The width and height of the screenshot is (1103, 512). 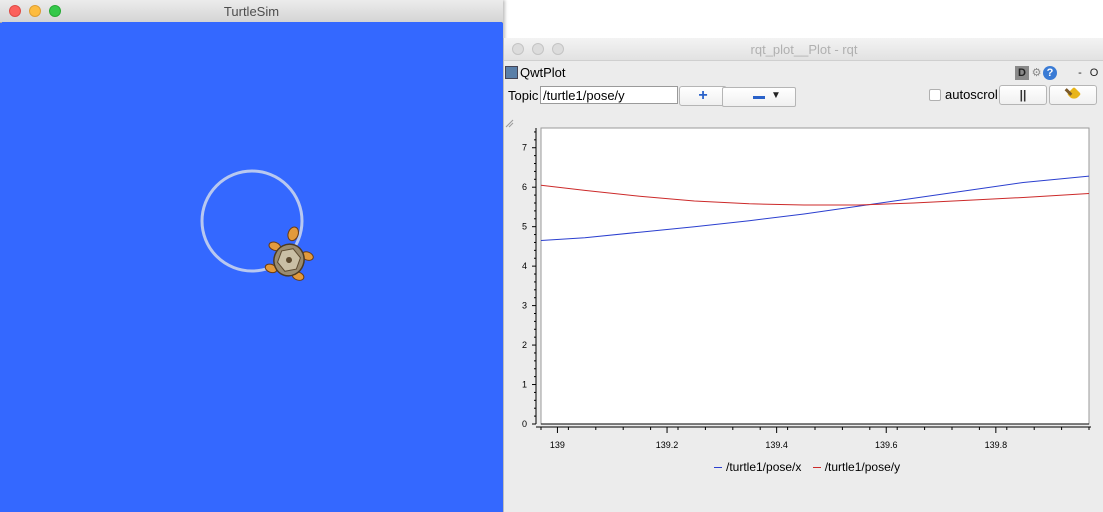 What do you see at coordinates (524, 148) in the screenshot?
I see `y-tick-label: 7` at bounding box center [524, 148].